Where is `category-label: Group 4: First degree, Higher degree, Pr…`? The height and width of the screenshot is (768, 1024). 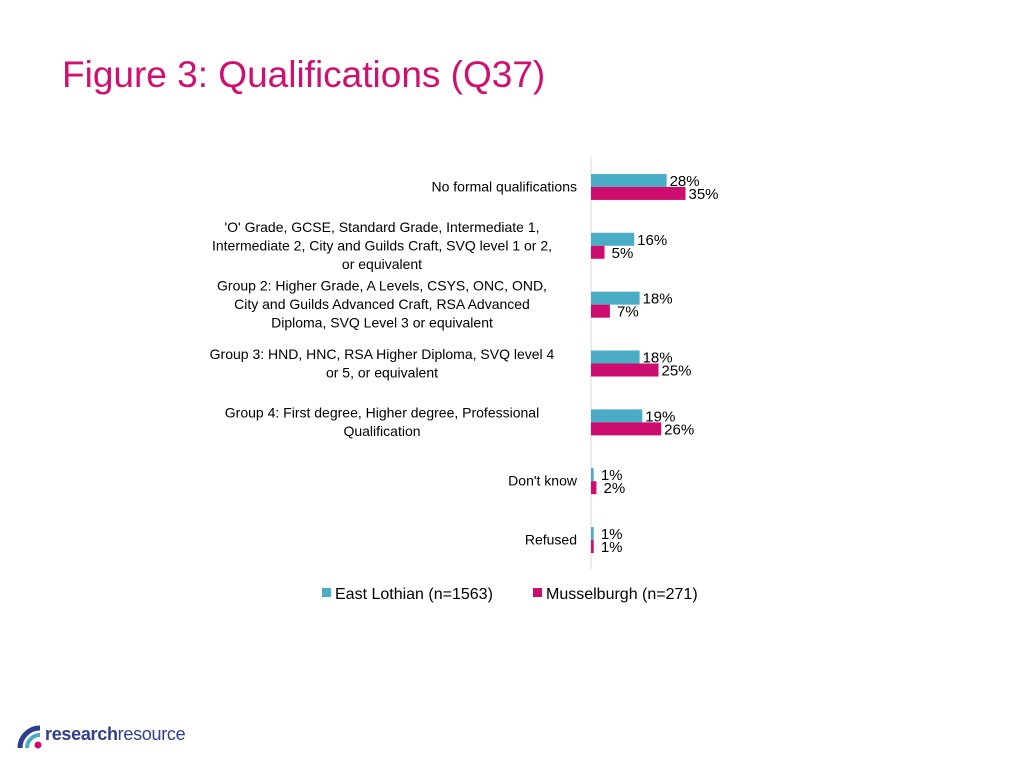
category-label: Group 4: First degree, Higher degree, Pr… is located at coordinates (382, 422).